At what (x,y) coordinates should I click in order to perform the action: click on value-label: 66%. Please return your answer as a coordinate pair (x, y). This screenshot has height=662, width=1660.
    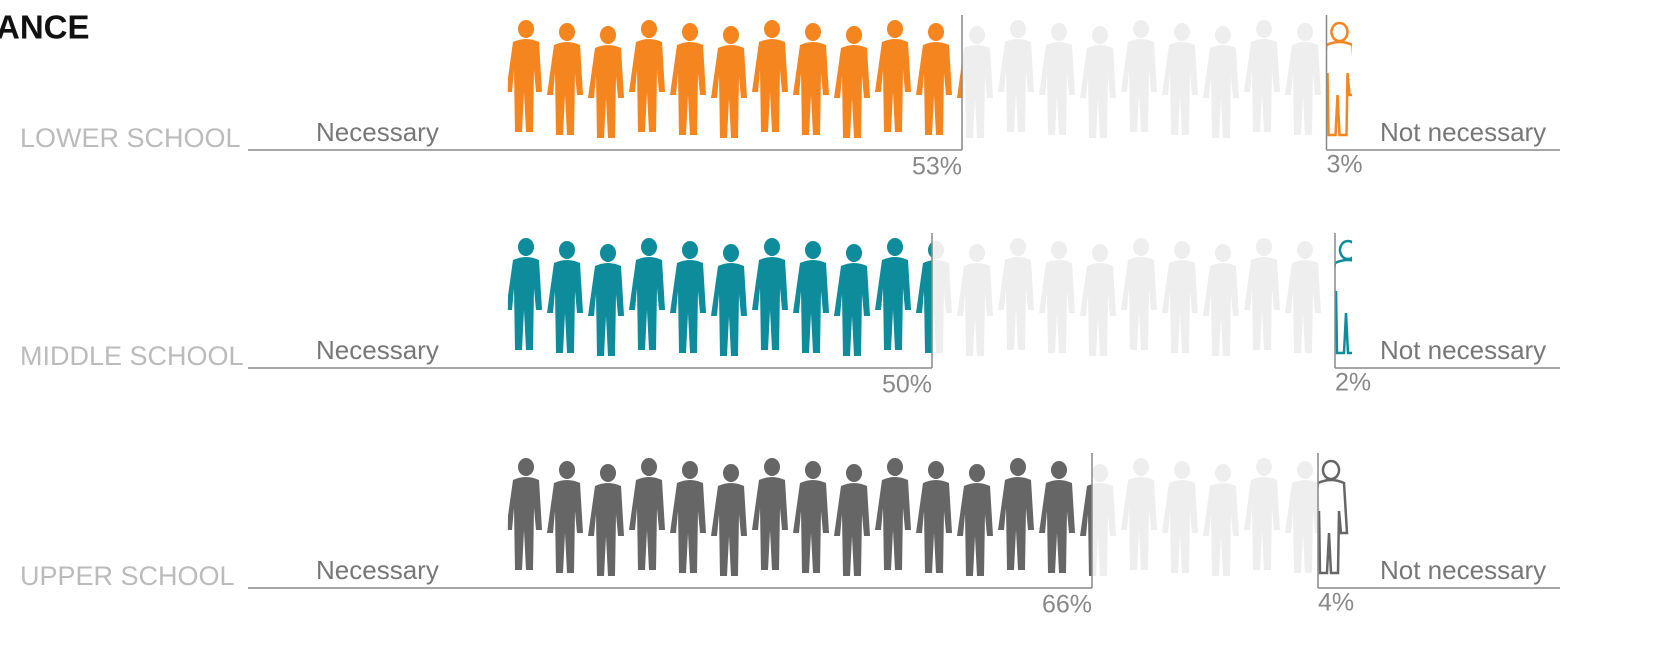
    Looking at the image, I should click on (1067, 605).